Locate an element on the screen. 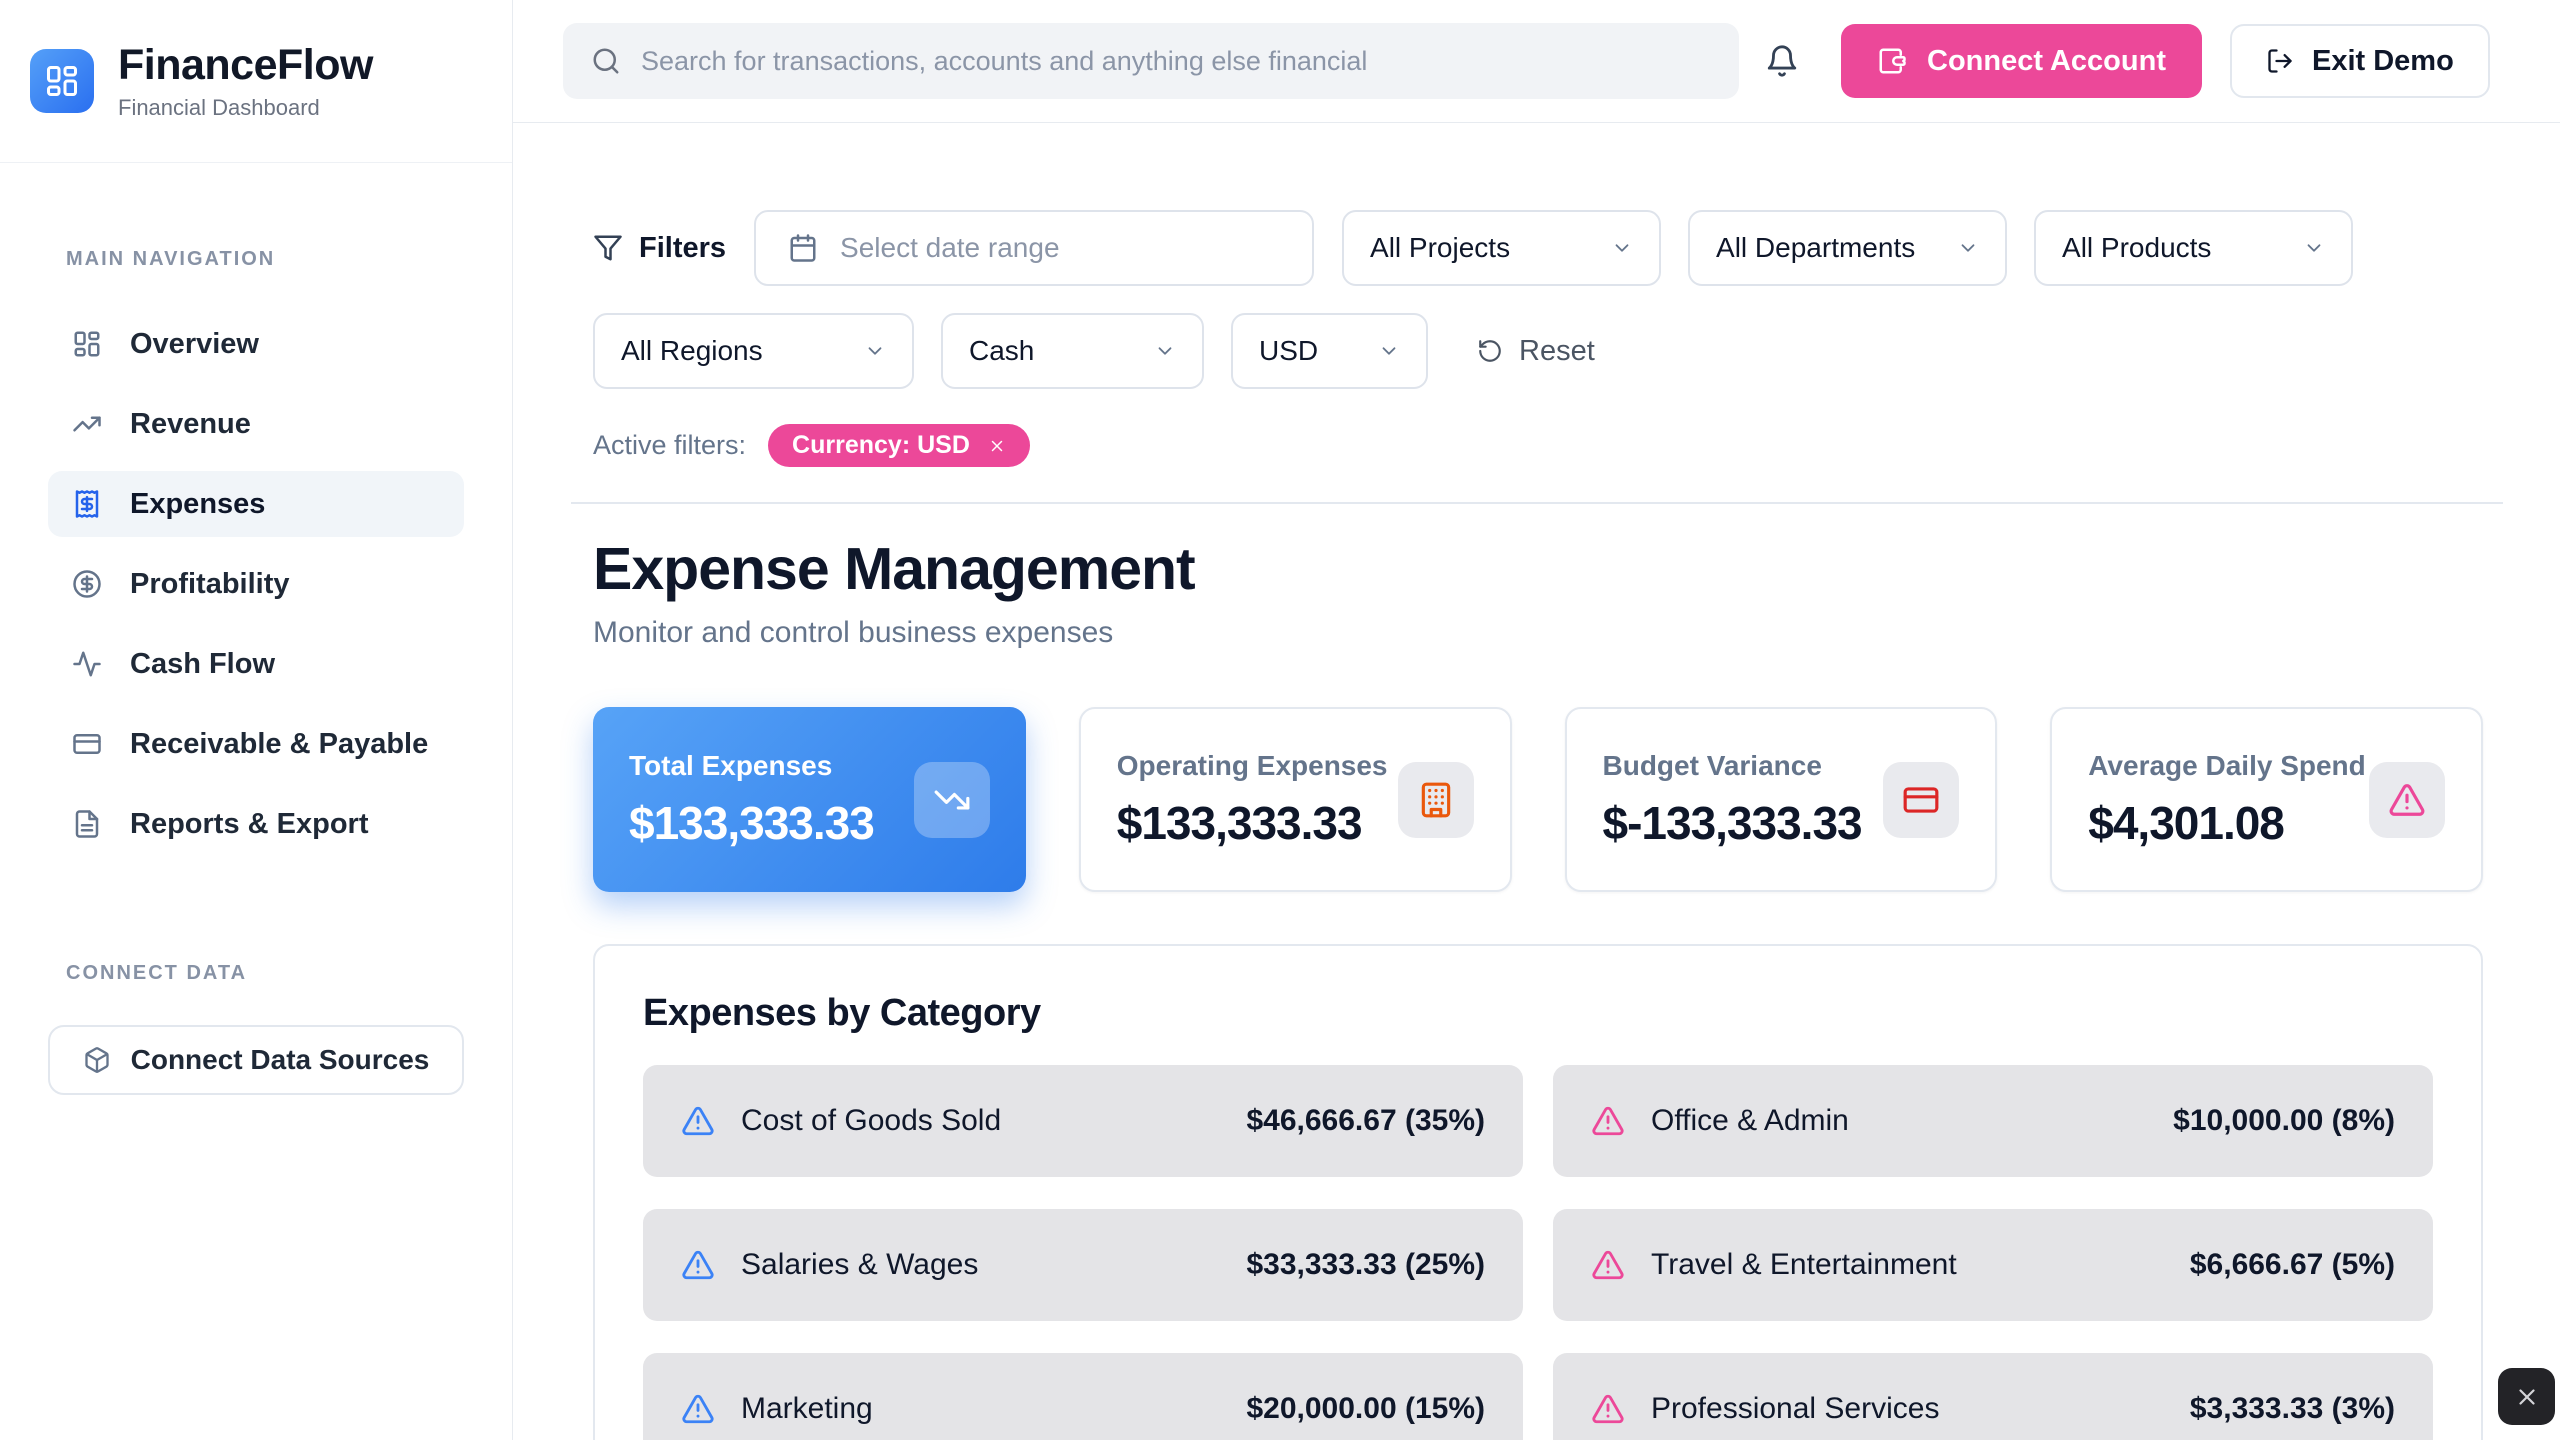 The width and height of the screenshot is (2560, 1440). connect-data-section: CONNECT DATA Connect Data Sources is located at coordinates (256, 1028).